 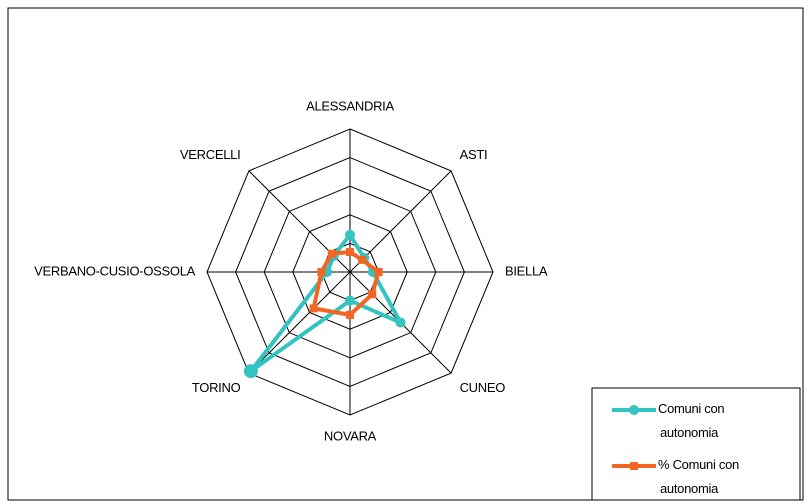 What do you see at coordinates (350, 105) in the screenshot?
I see `category-label: ALESSANDRIA` at bounding box center [350, 105].